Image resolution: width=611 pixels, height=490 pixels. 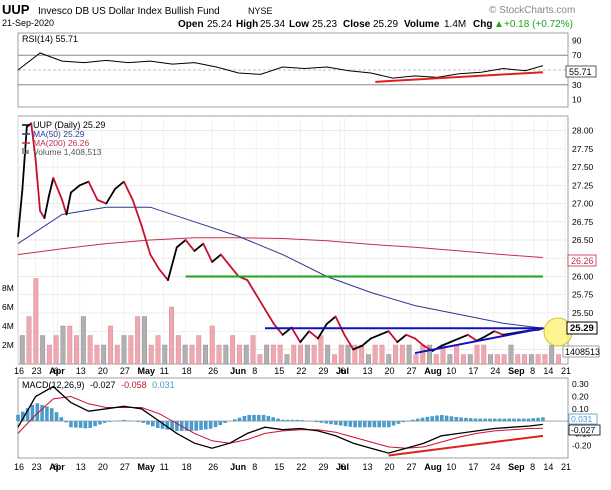 I want to click on x-axis-label: 18, so click(x=187, y=467).